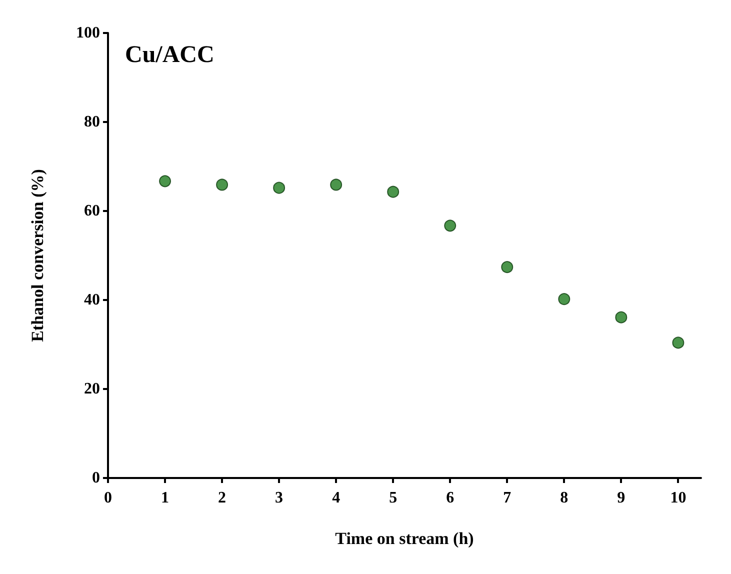 The image size is (731, 574). I want to click on x-tick-label: 0, so click(108, 498).